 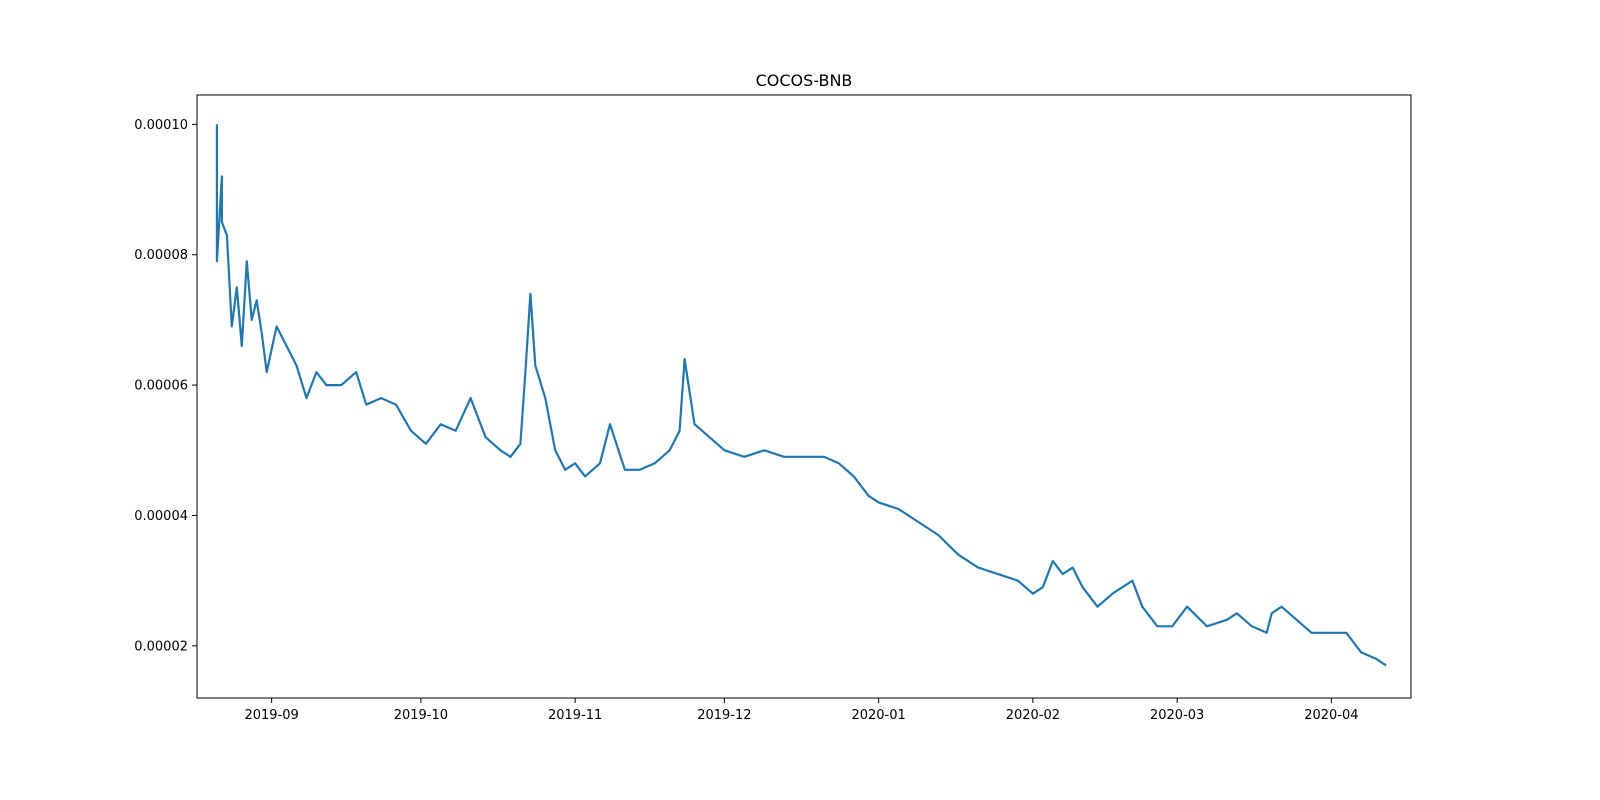 What do you see at coordinates (1331, 715) in the screenshot?
I see `x-tick-label: 2020-04` at bounding box center [1331, 715].